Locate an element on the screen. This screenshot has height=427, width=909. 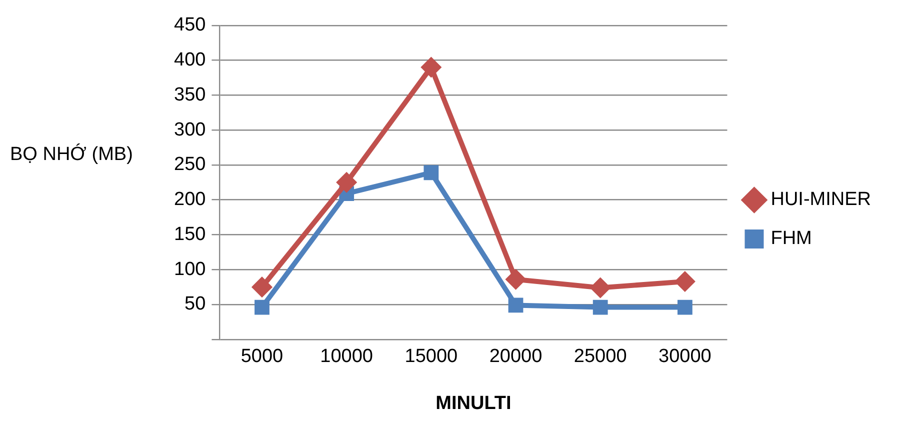
x-tick-label: 15000 is located at coordinates (431, 357).